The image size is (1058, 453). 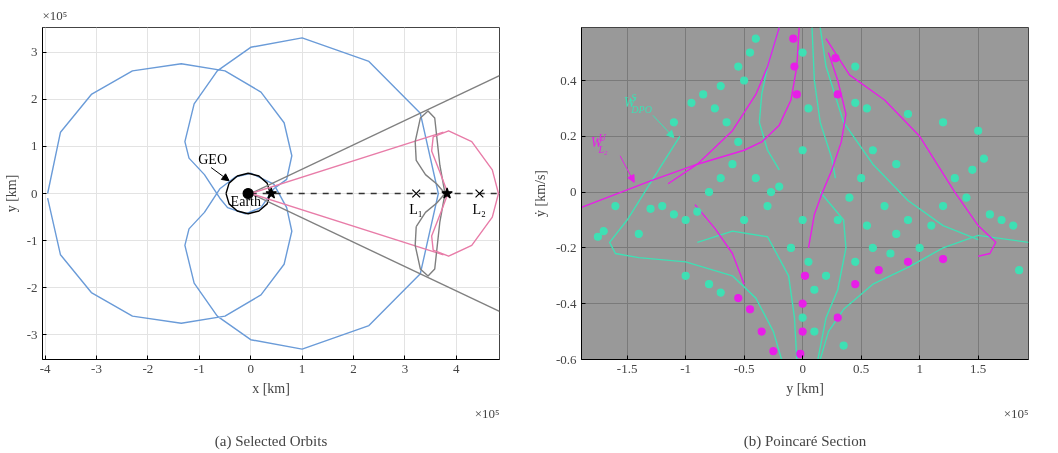 What do you see at coordinates (213, 159) in the screenshot?
I see `annotation: GEO` at bounding box center [213, 159].